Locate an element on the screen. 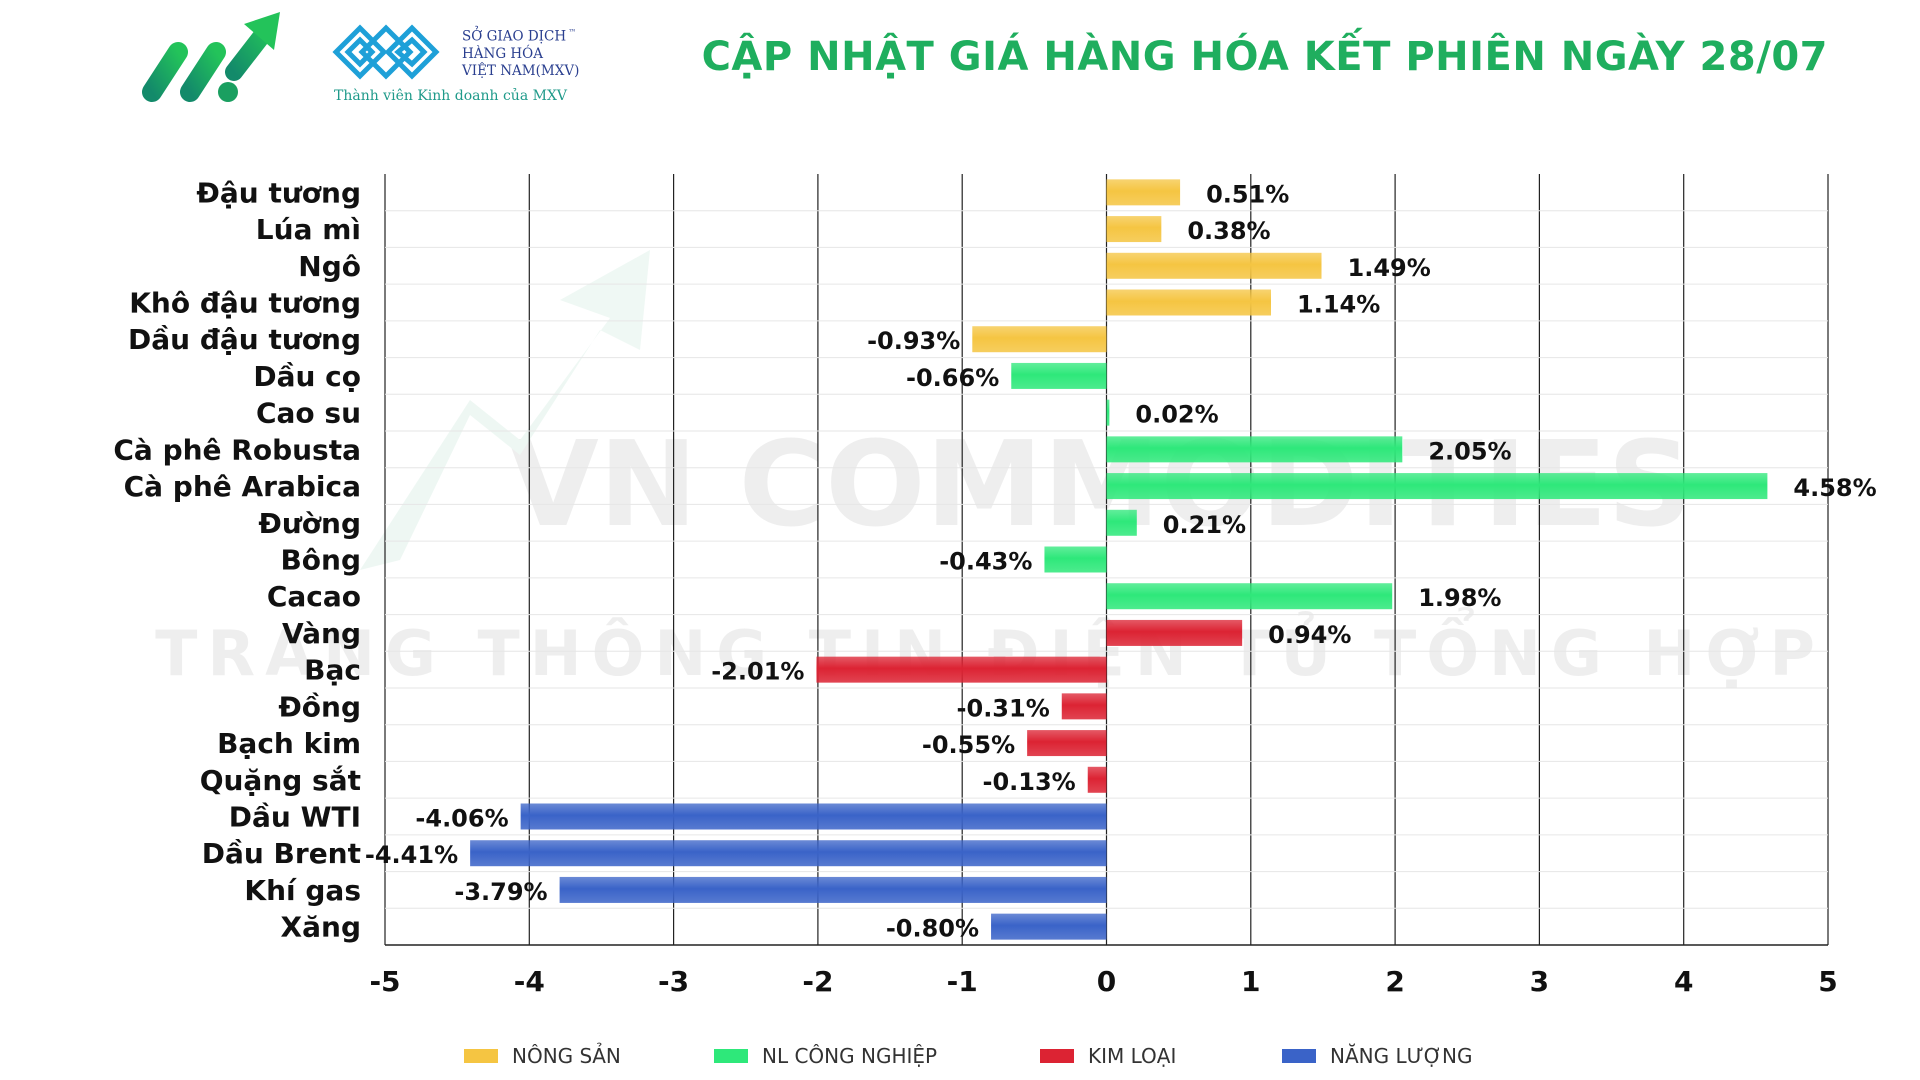 This screenshot has width=1920, height=1080. category-label: Khí gas is located at coordinates (302, 890).